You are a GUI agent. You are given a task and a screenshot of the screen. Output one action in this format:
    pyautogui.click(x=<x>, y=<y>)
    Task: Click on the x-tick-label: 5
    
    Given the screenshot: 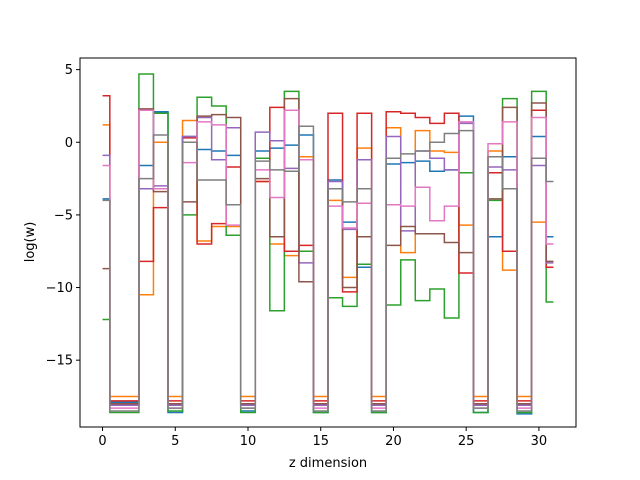 What is the action you would take?
    pyautogui.click(x=175, y=441)
    